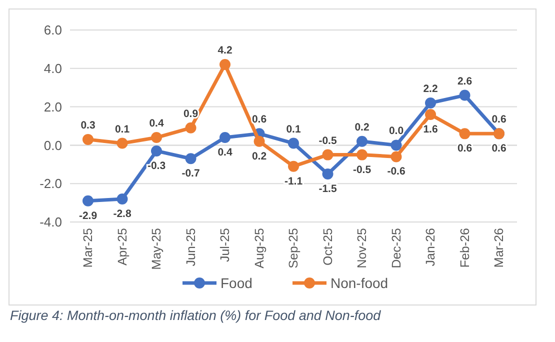 The image size is (555, 342). I want to click on y-tick-label: 6.0, so click(53, 30).